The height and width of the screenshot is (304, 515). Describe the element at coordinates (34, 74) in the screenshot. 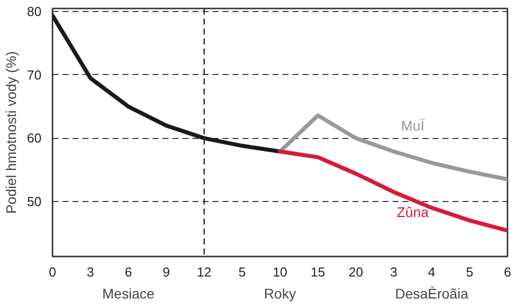

I see `y-tick-label: 70` at that location.